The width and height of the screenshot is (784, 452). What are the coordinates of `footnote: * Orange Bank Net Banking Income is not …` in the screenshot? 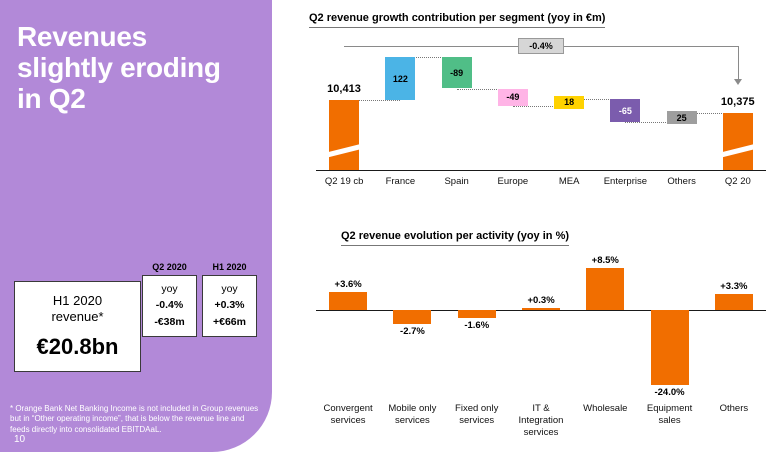 It's located at (134, 419).